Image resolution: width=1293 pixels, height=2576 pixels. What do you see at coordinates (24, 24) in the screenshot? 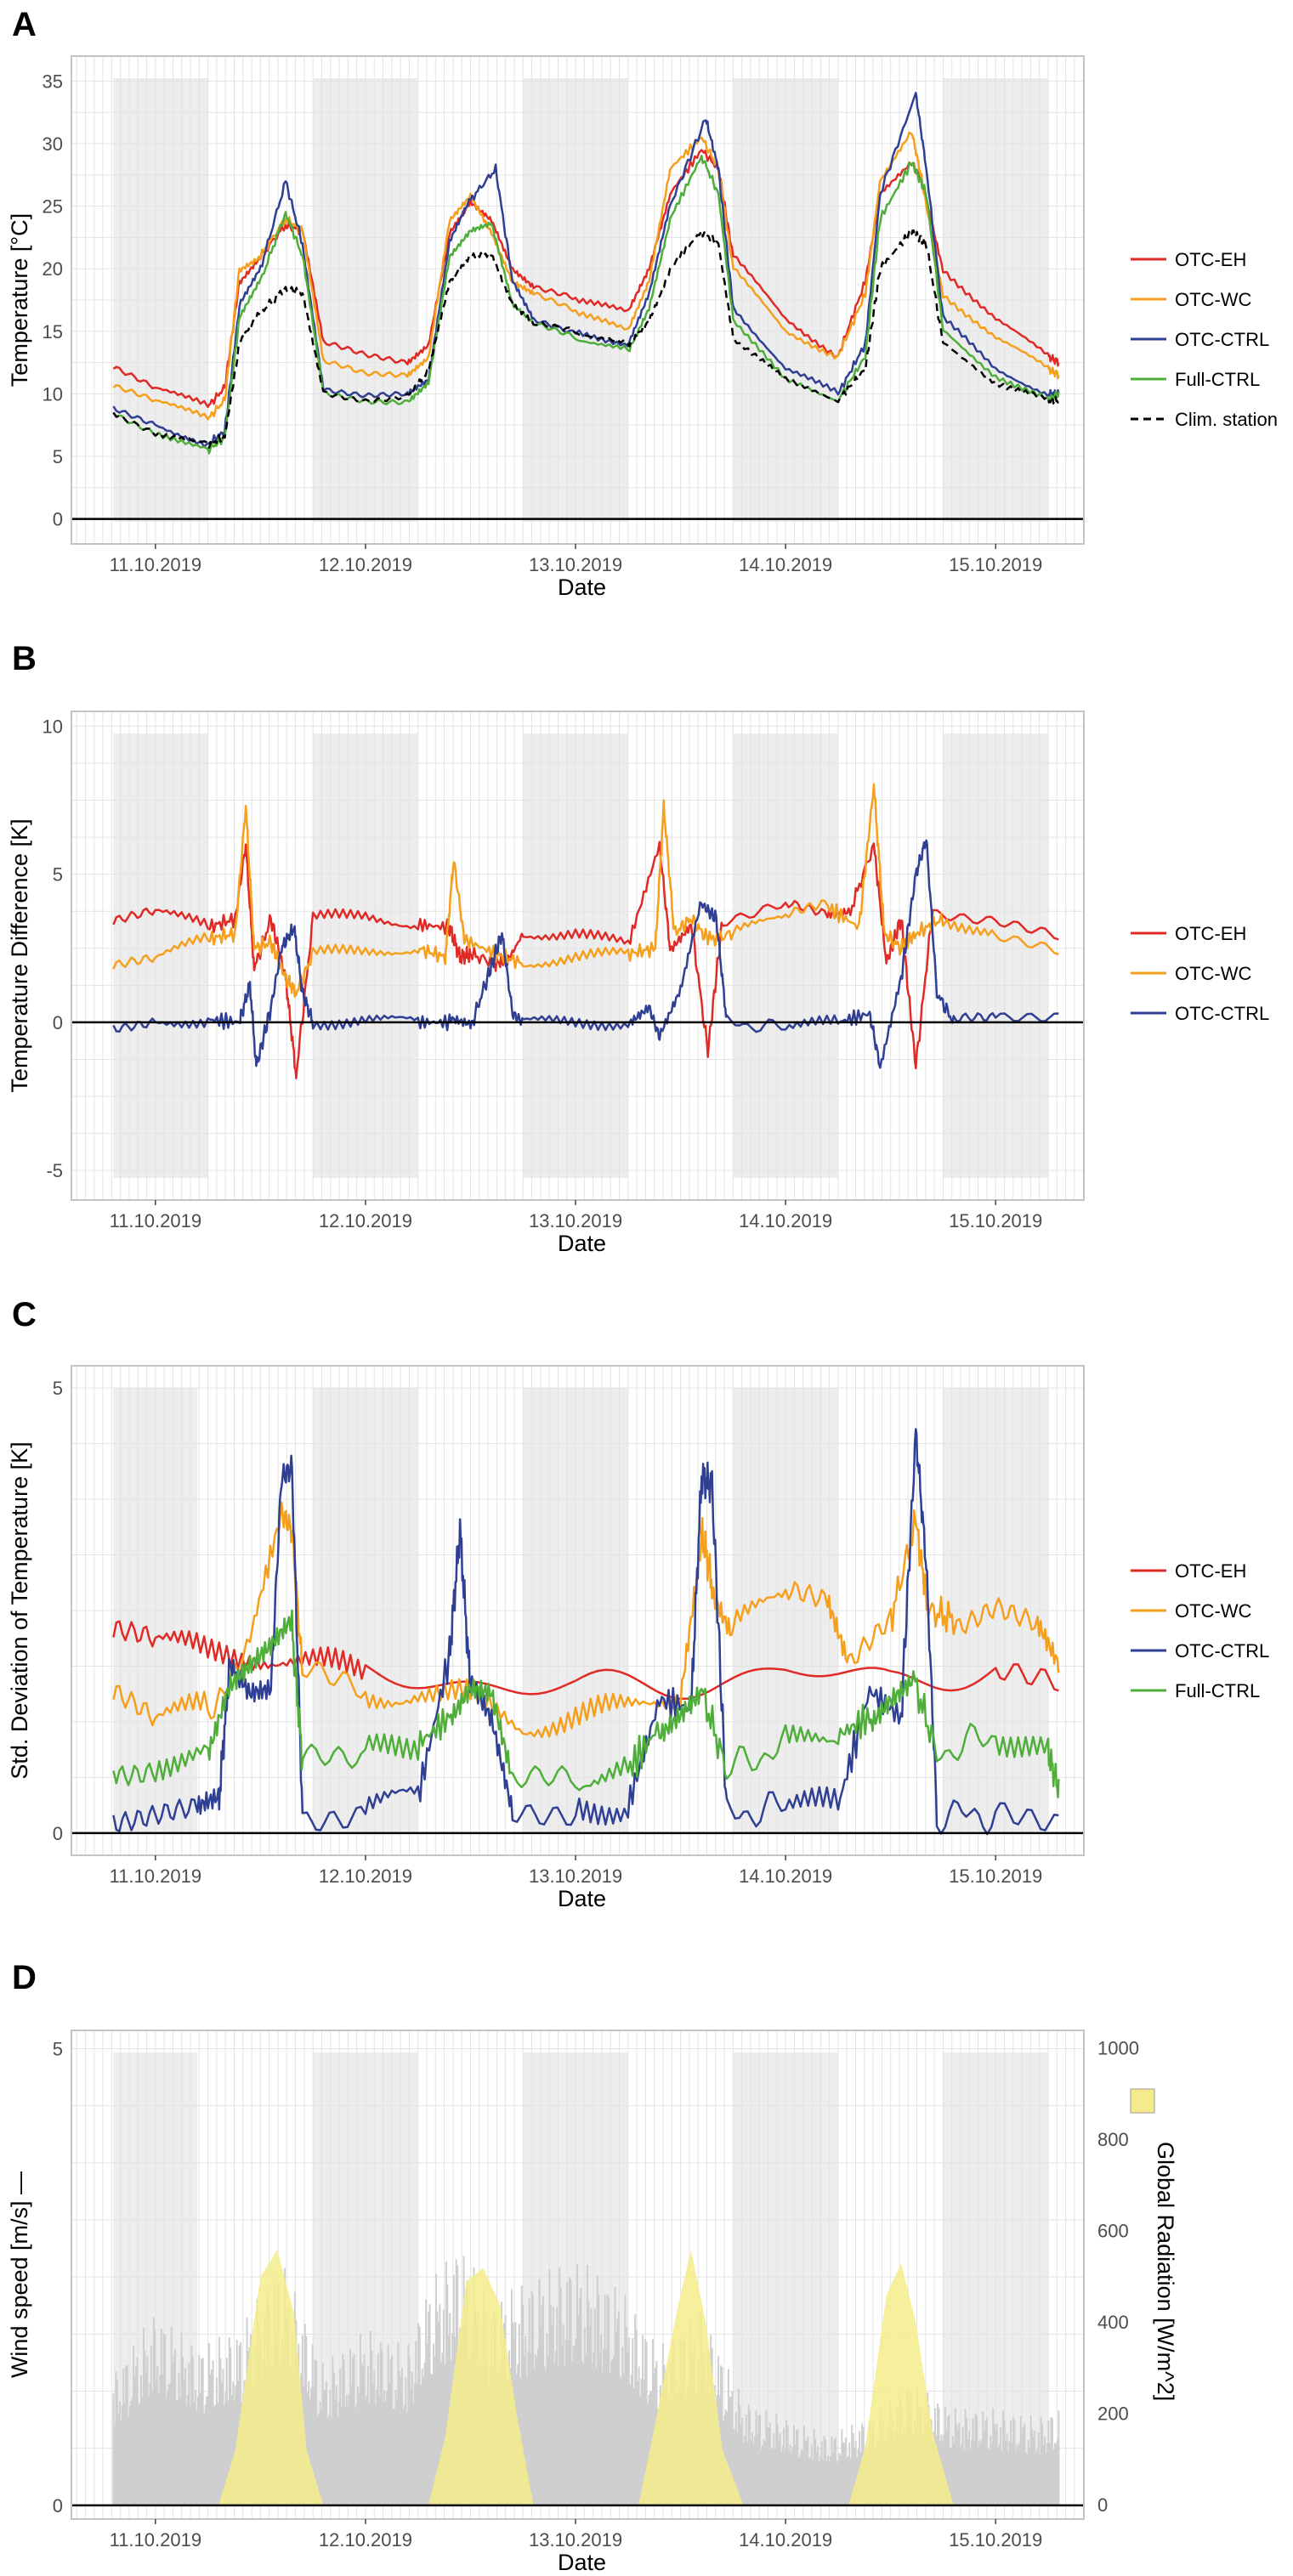
I see `panel-label: A` at bounding box center [24, 24].